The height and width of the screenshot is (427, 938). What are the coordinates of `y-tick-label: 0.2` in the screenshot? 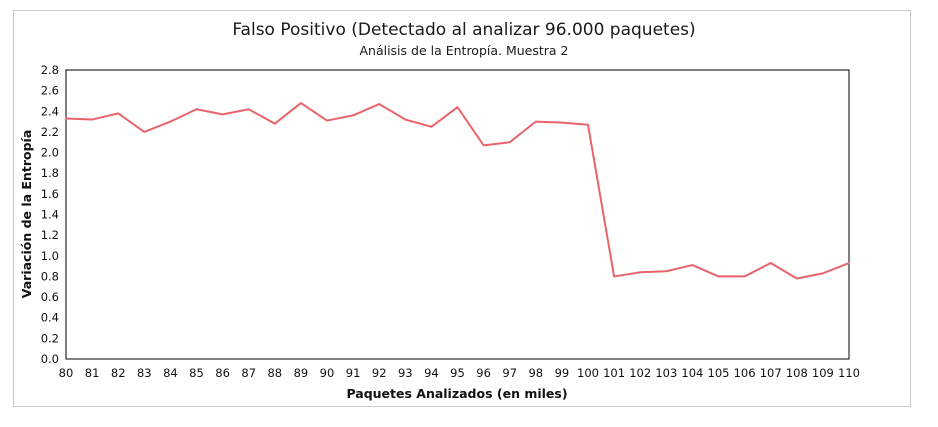 It's located at (50, 338).